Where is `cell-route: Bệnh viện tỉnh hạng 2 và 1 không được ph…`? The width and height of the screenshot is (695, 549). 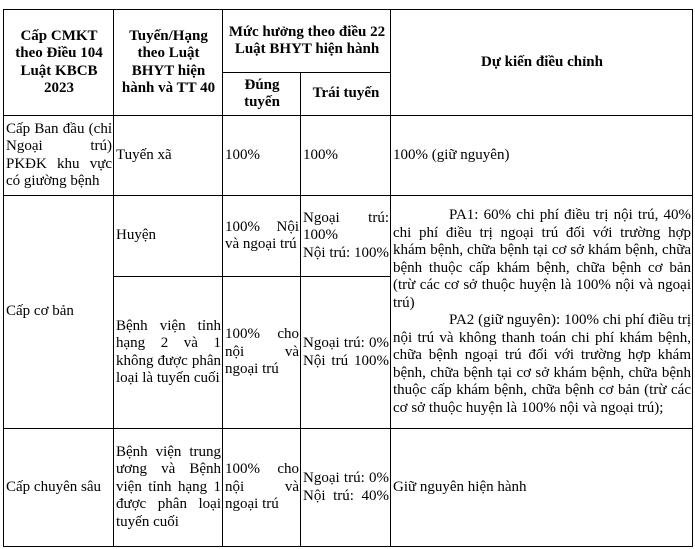
cell-route: Bệnh viện tỉnh hạng 2 và 1 không được ph… is located at coordinates (168, 352).